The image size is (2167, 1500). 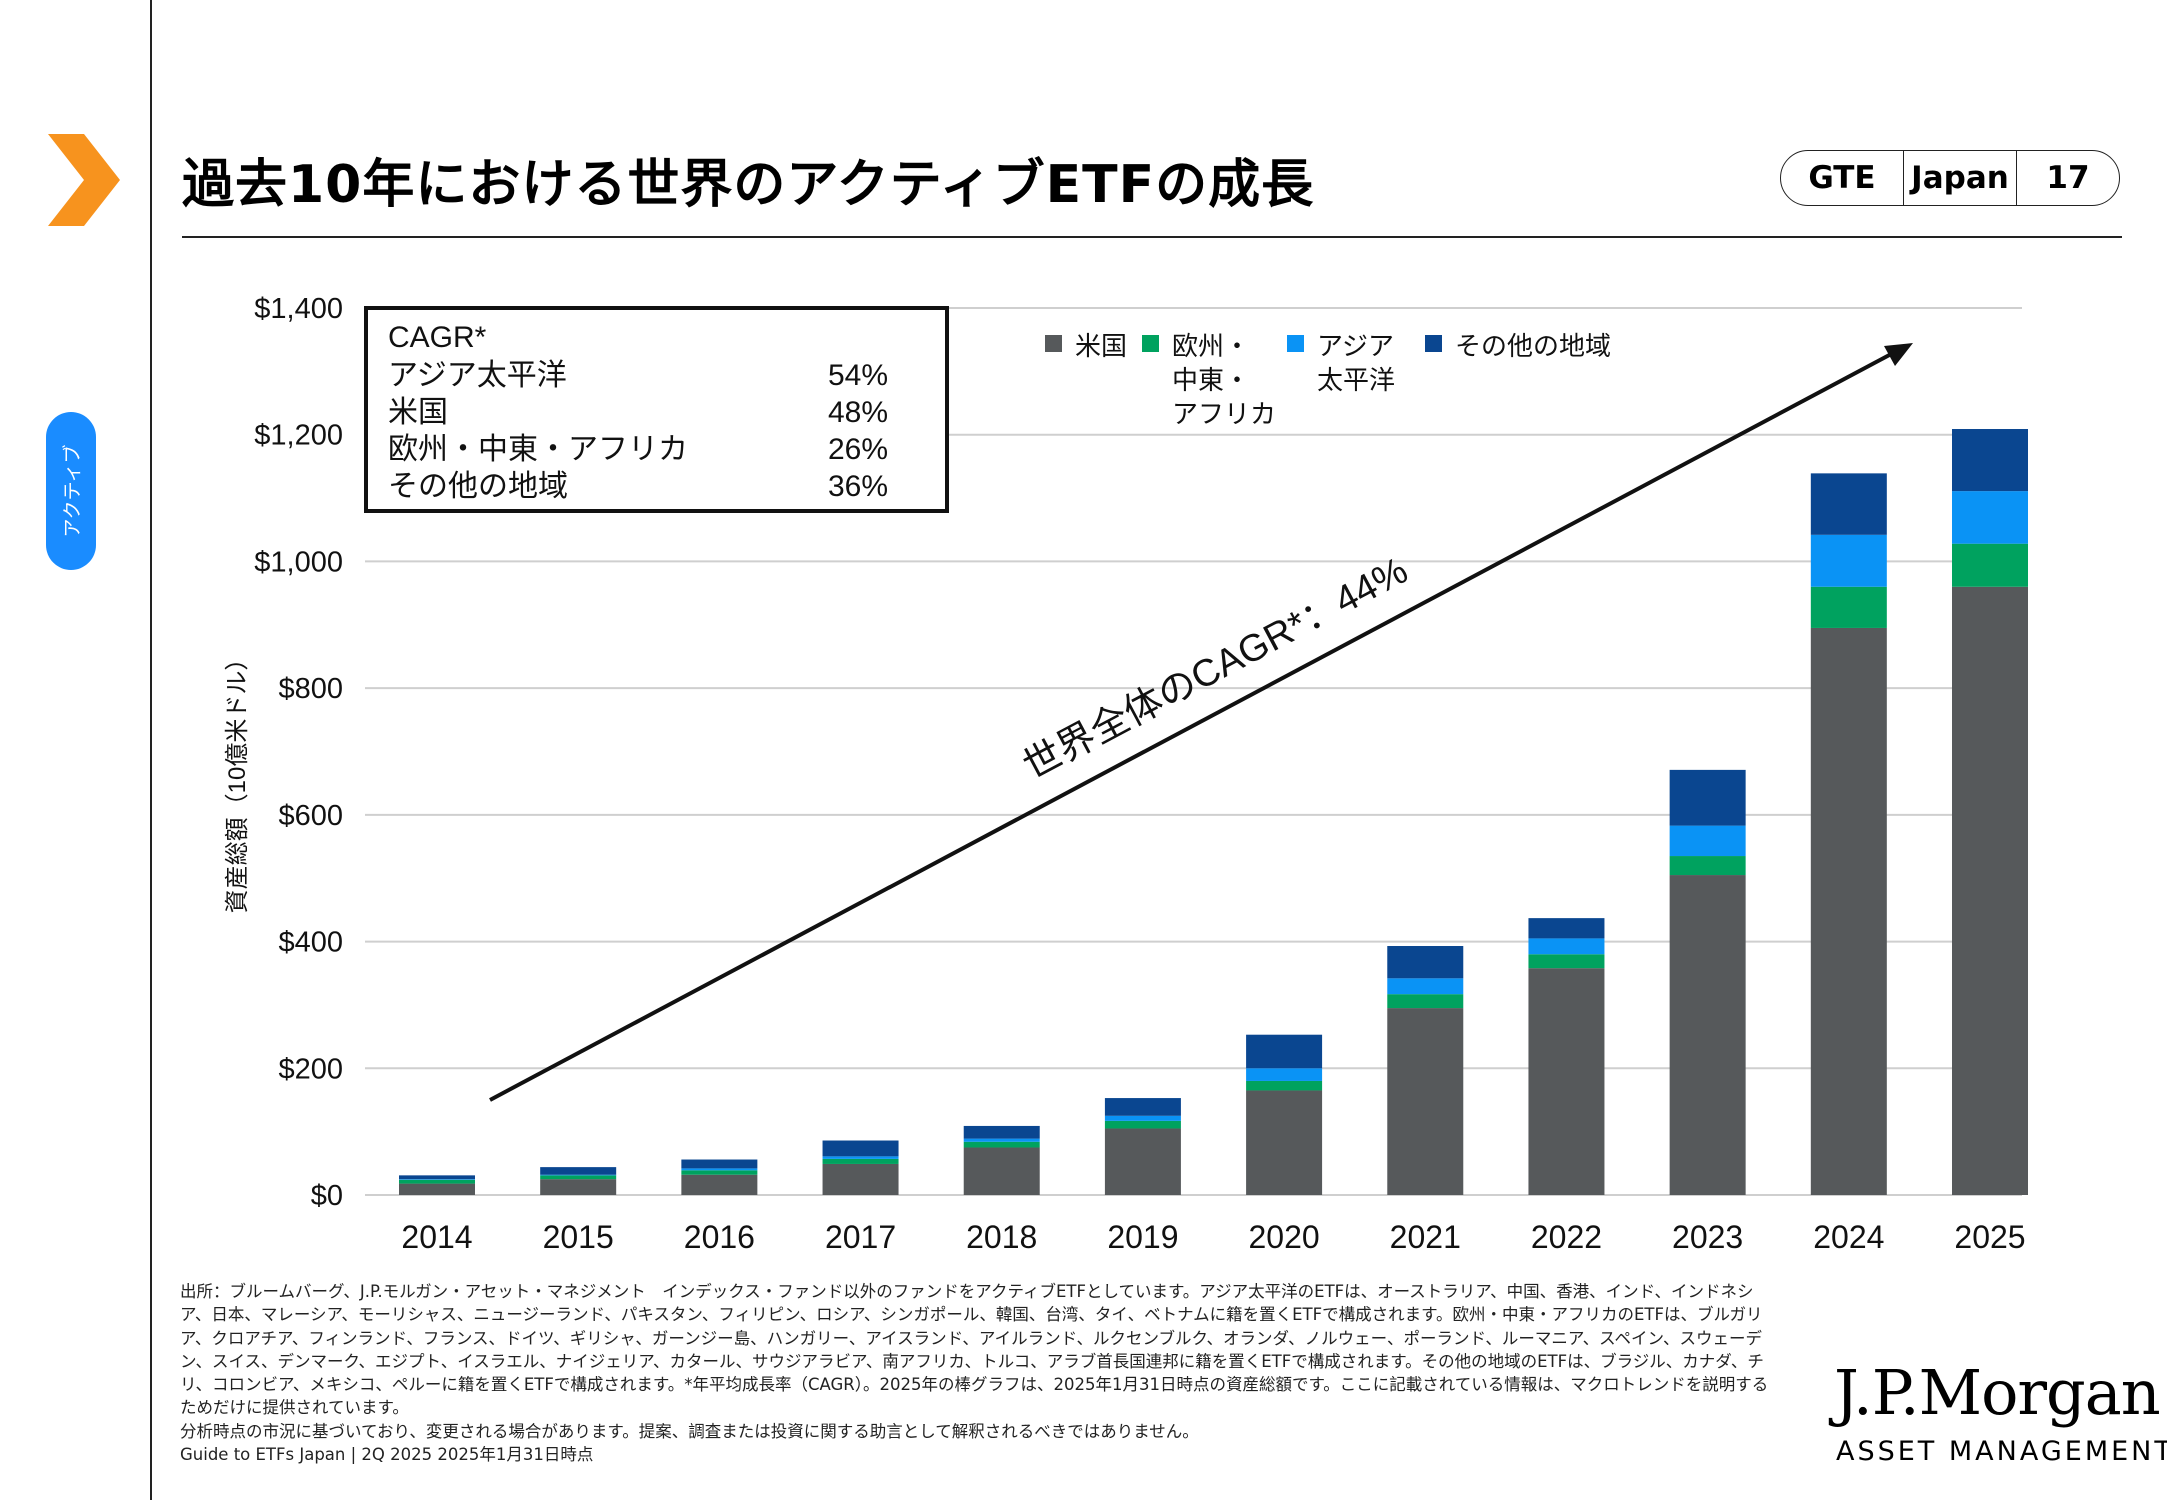 What do you see at coordinates (719, 1164) in the screenshot?
I see `bar-other-2016` at bounding box center [719, 1164].